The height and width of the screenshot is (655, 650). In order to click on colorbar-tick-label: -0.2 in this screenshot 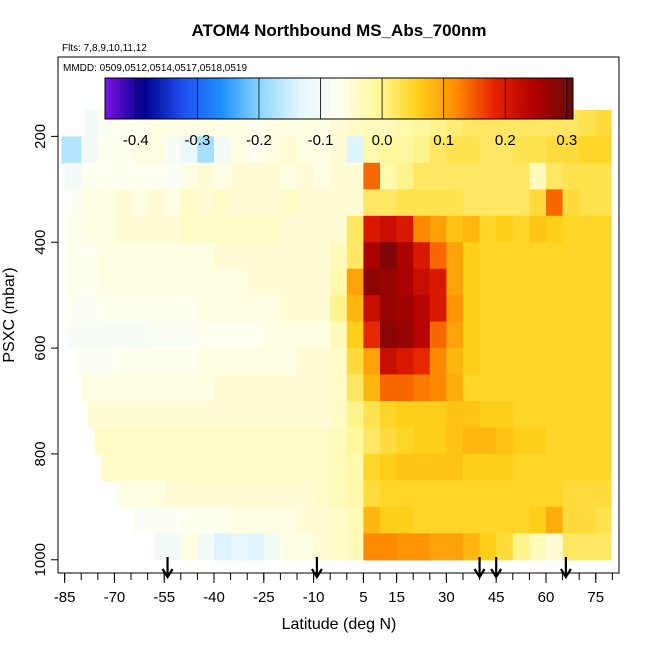, I will do `click(259, 140)`.